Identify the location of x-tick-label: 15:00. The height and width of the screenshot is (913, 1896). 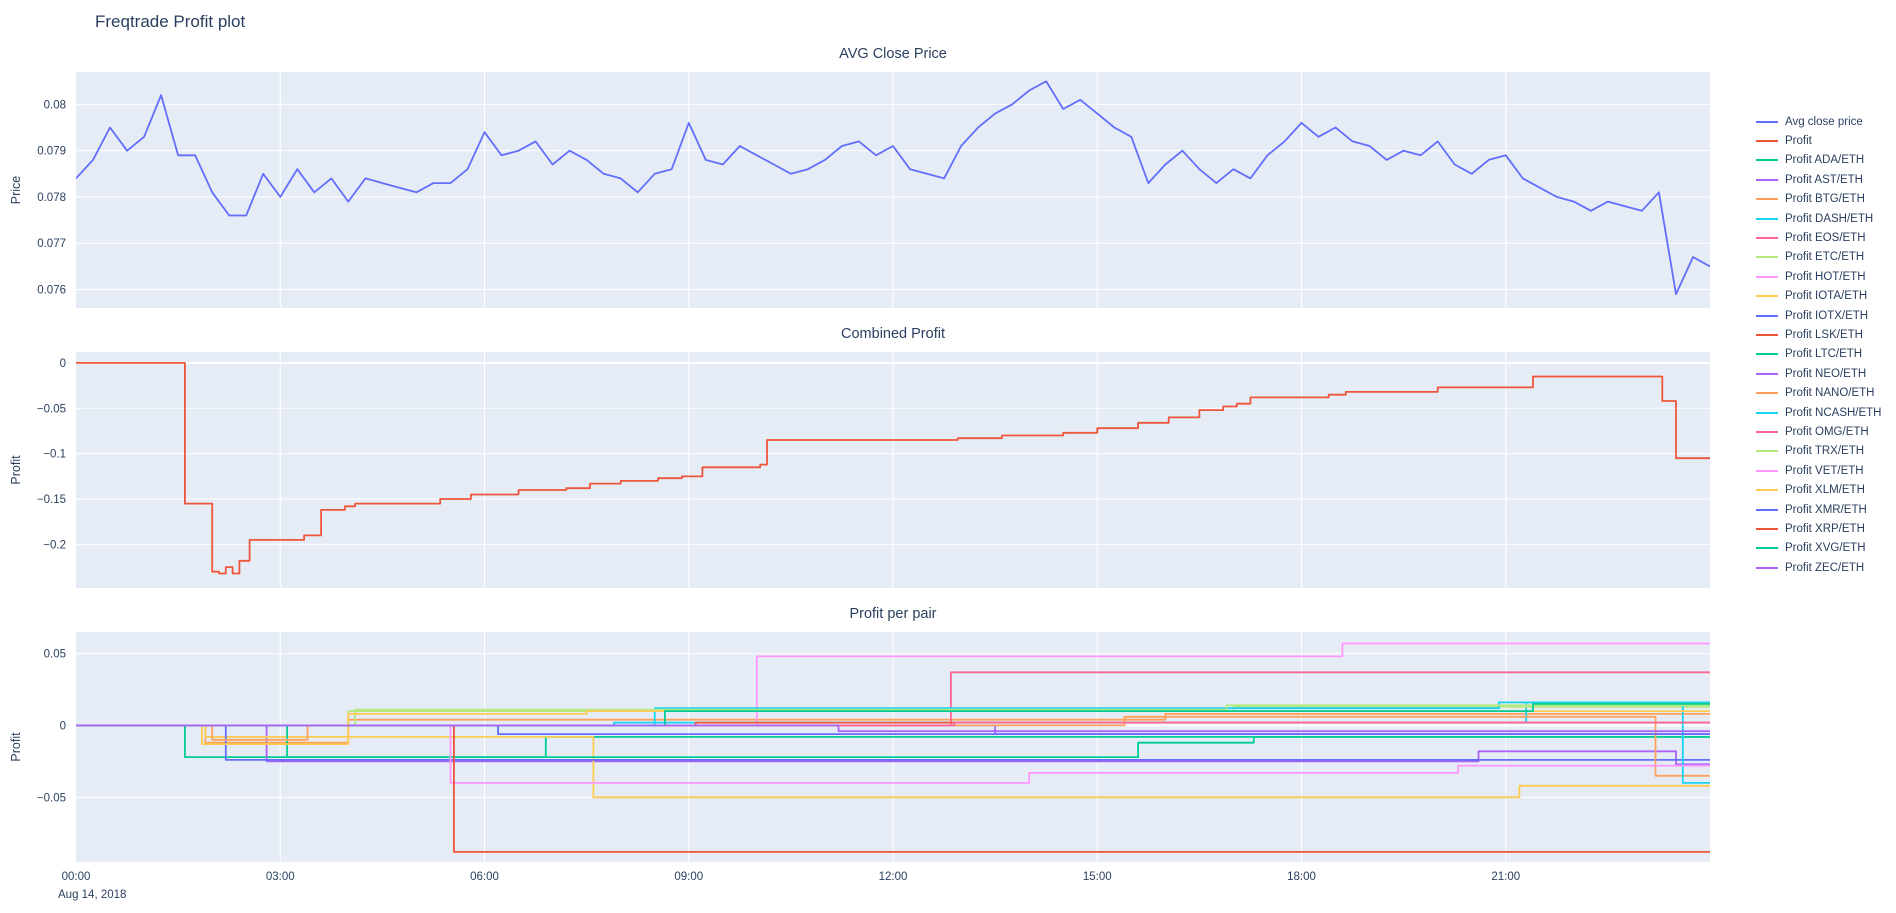
(1097, 877).